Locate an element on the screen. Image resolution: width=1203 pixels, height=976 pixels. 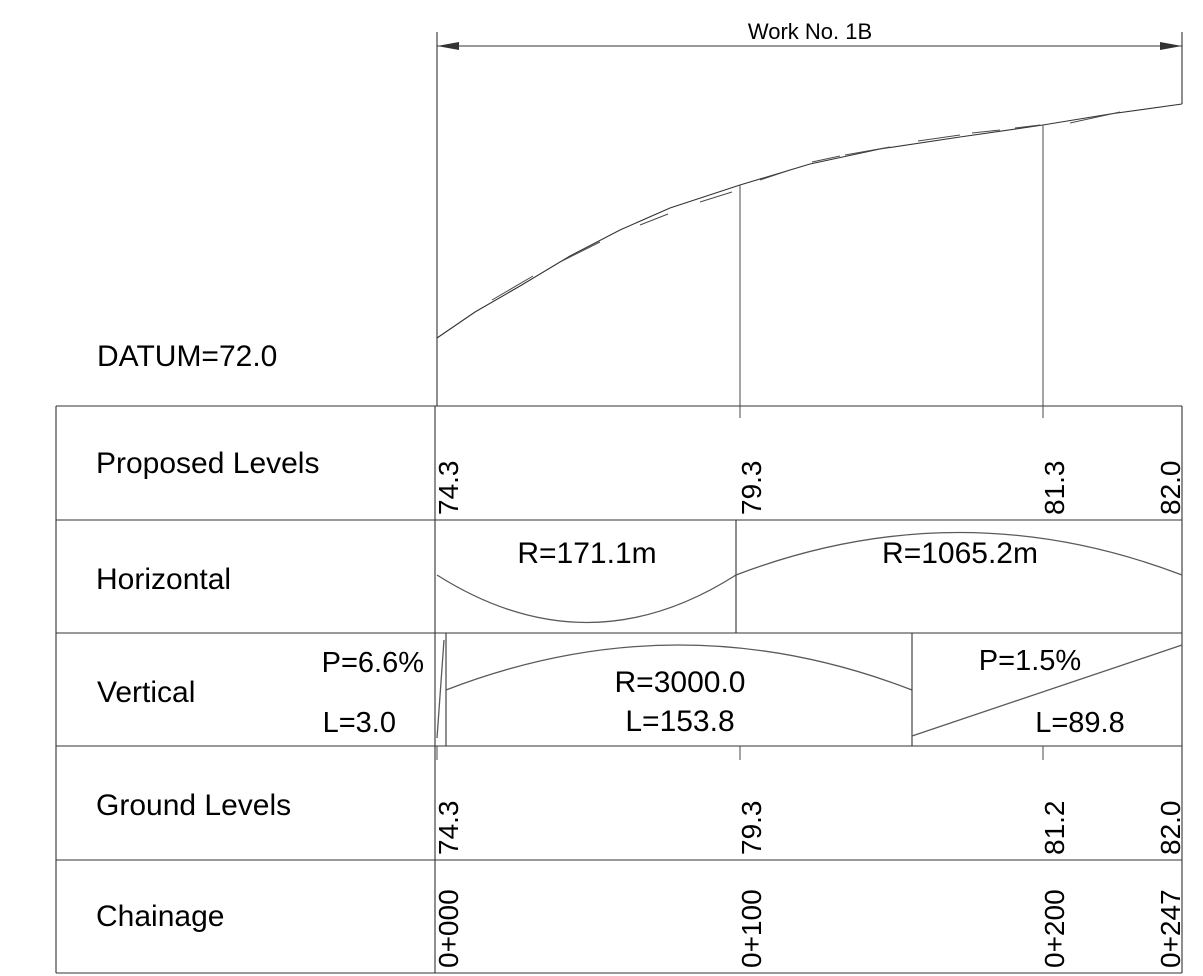
row-ground-levels: Ground Levels 74.3 79.3 81.2 82.0 is located at coordinates (641, 822).